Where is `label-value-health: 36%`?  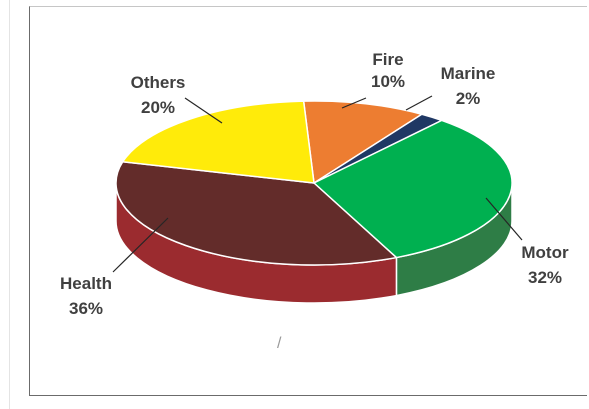 label-value-health: 36% is located at coordinates (86, 308).